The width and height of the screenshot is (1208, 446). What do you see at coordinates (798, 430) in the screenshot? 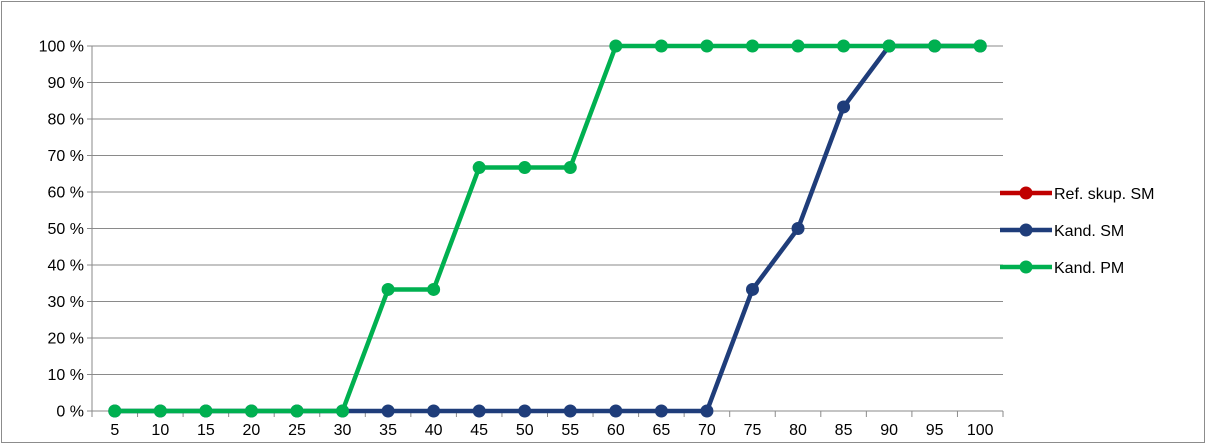
I see `x-tick-label: 80` at bounding box center [798, 430].